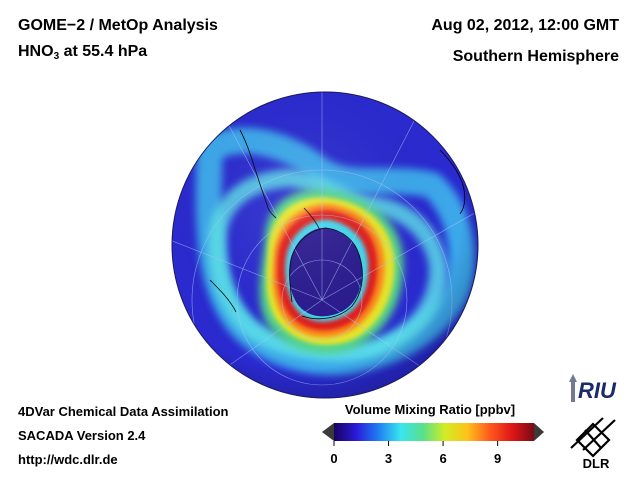 This screenshot has height=480, width=640. I want to click on footer-url-link: http://wdc.dlr.de, so click(68, 459).